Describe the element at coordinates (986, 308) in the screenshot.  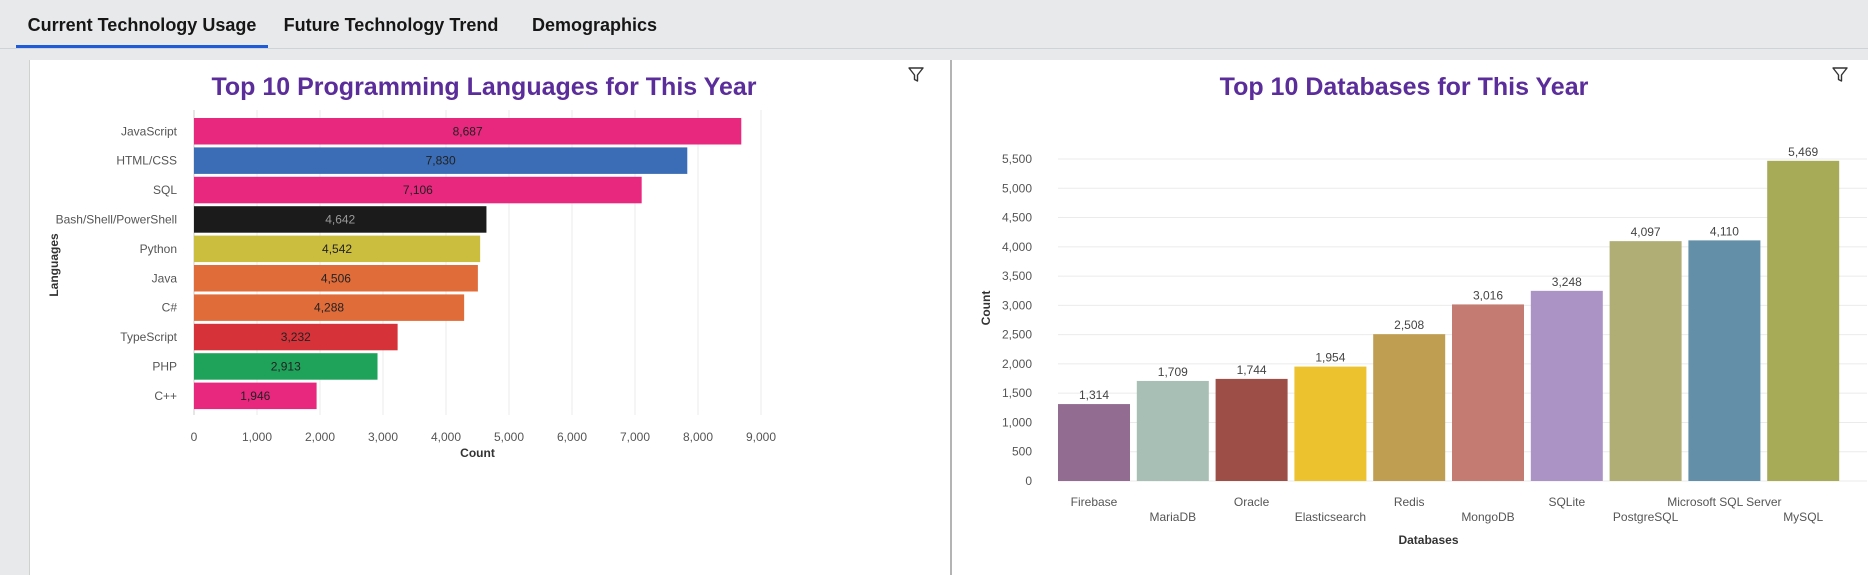
I see `y-axis-label: Count` at that location.